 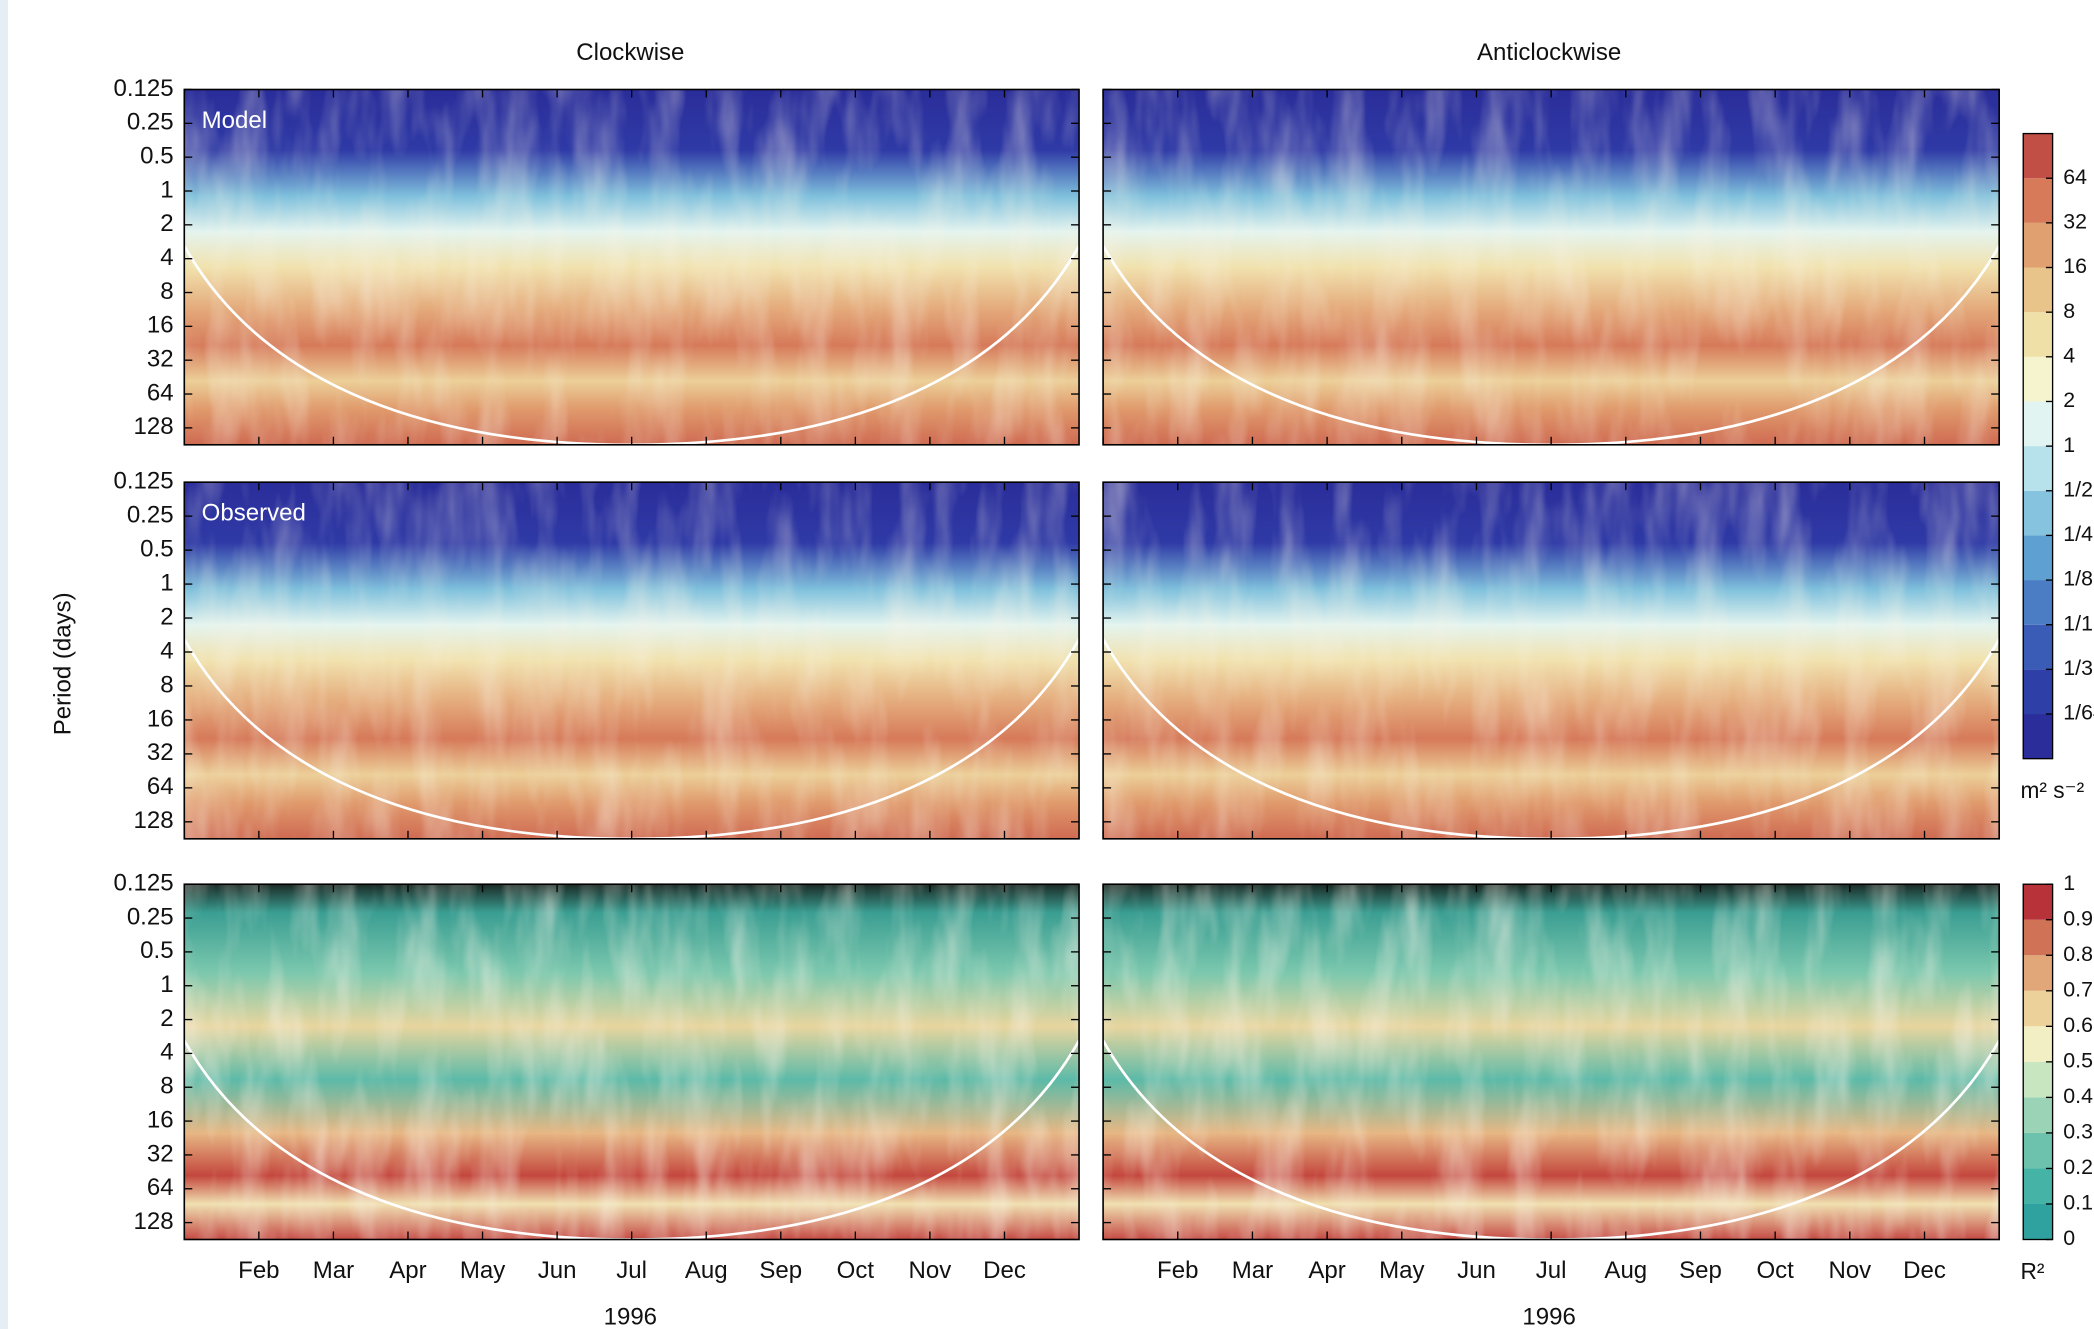 I want to click on colorbar-unit: R², so click(x=2033, y=1271).